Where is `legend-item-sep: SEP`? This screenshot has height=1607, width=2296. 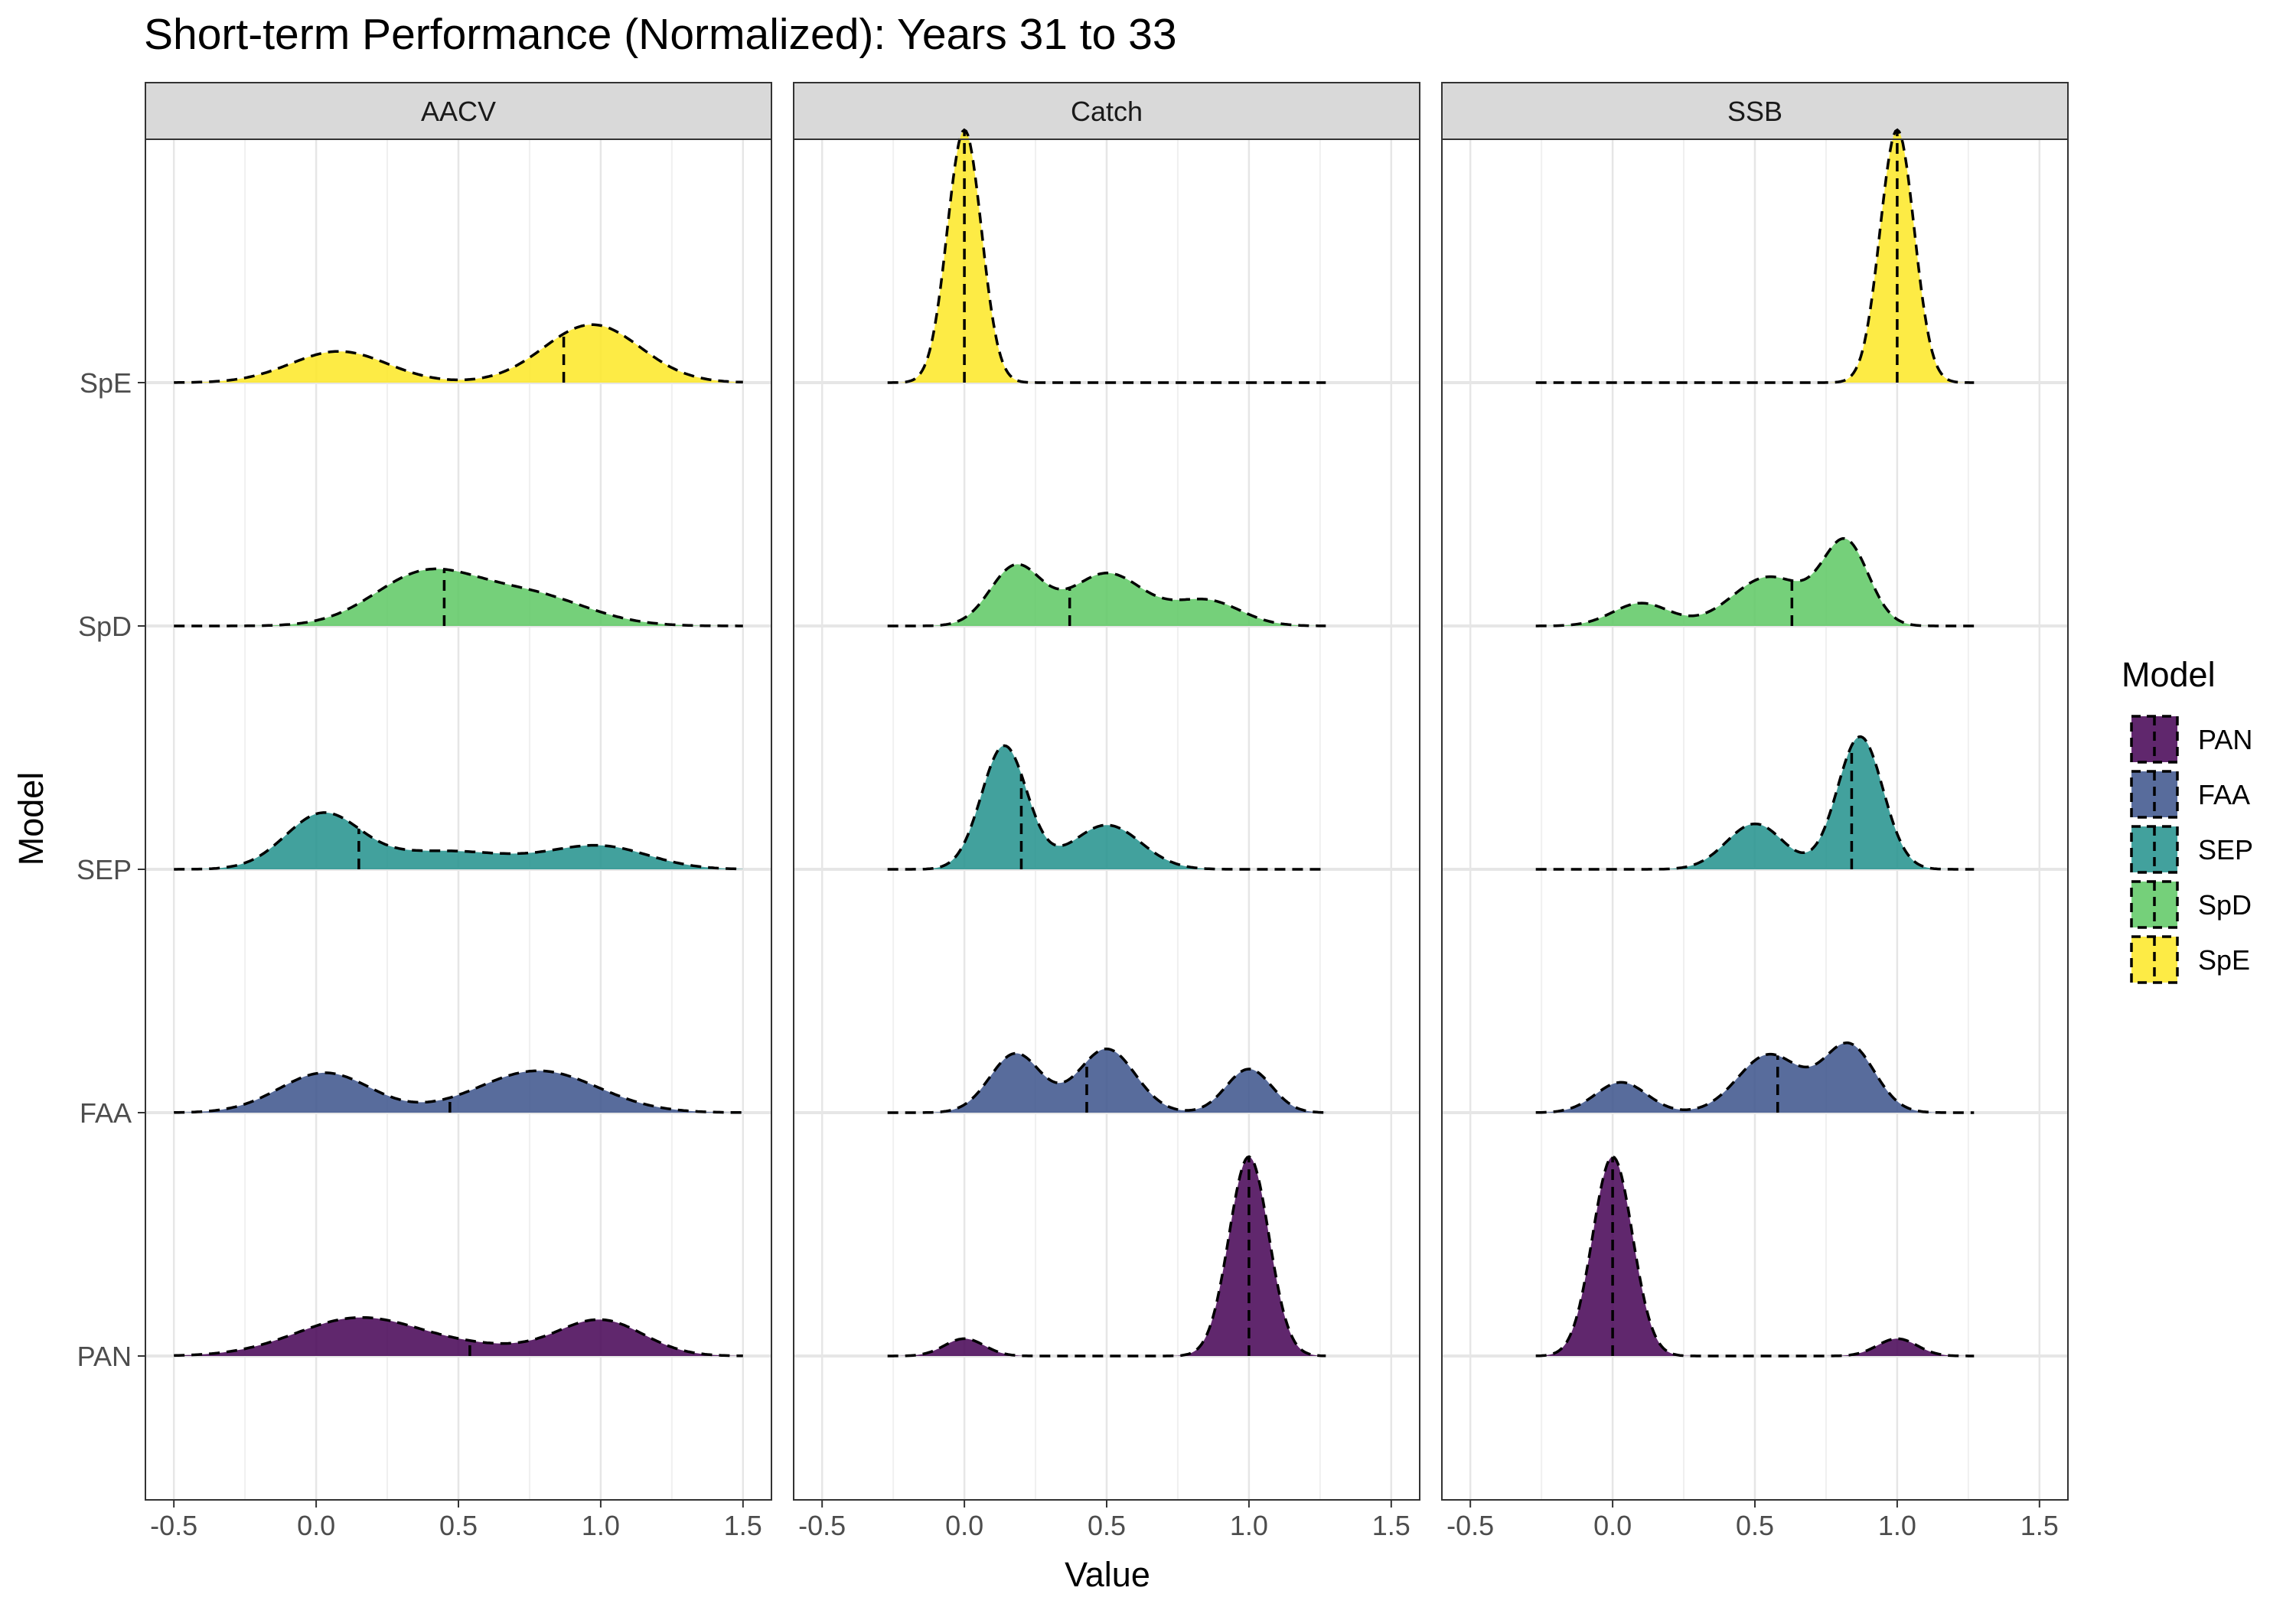 legend-item-sep: SEP is located at coordinates (2191, 849).